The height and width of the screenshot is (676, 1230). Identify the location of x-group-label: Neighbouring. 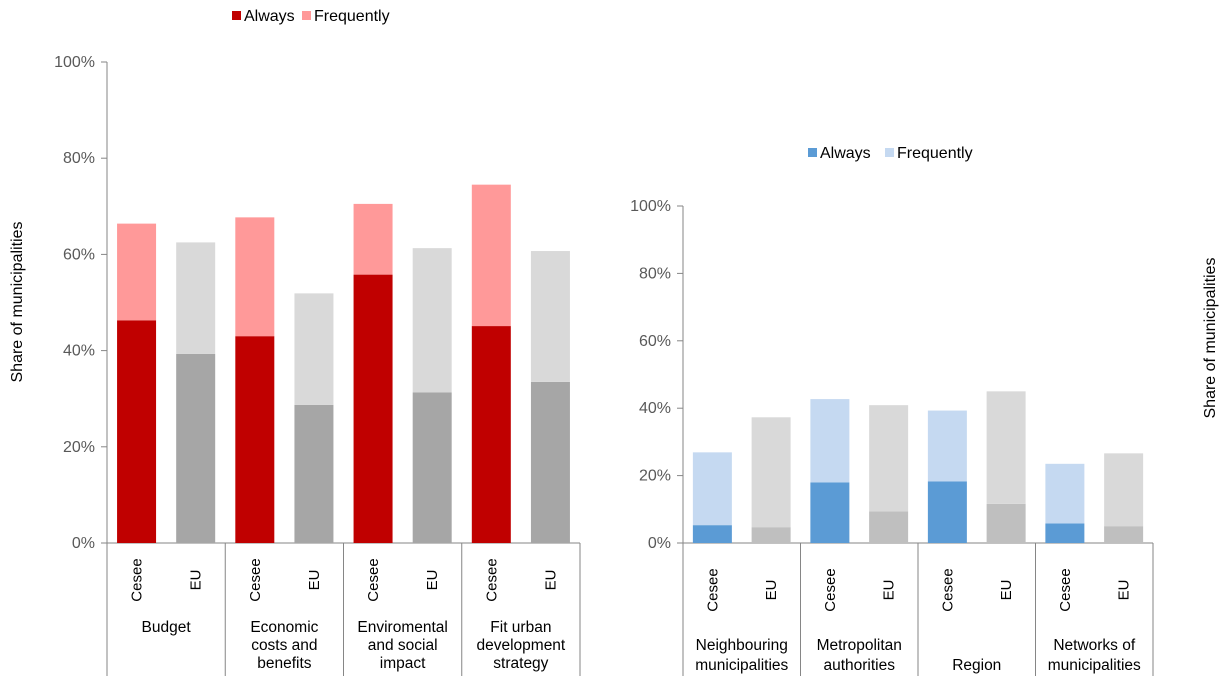
(742, 645).